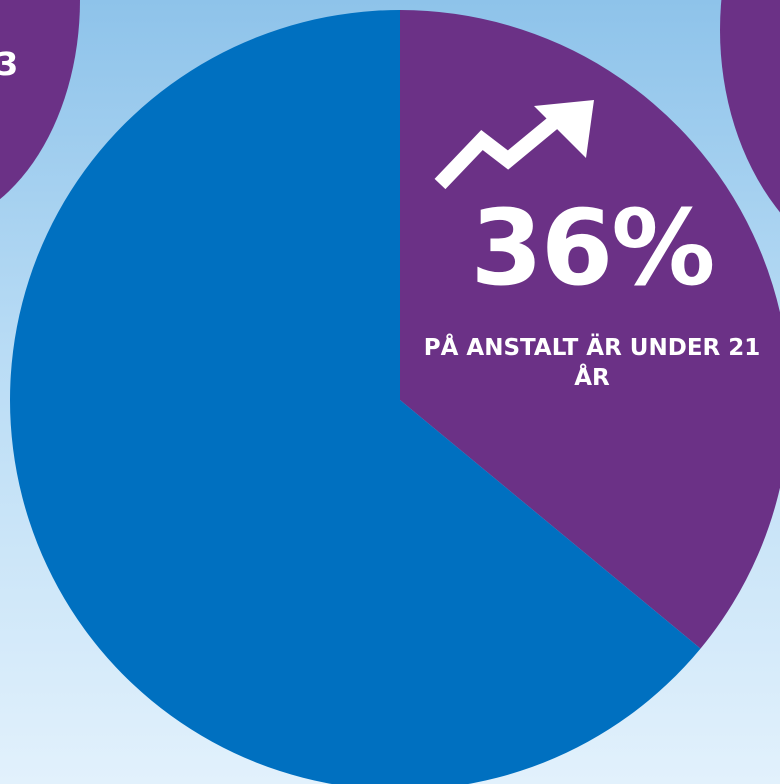 The width and height of the screenshot is (780, 784). Describe the element at coordinates (592, 363) in the screenshot. I see `slice-description-label: PÅ ANSTALT ÄR UNDER 21 ÅR` at that location.